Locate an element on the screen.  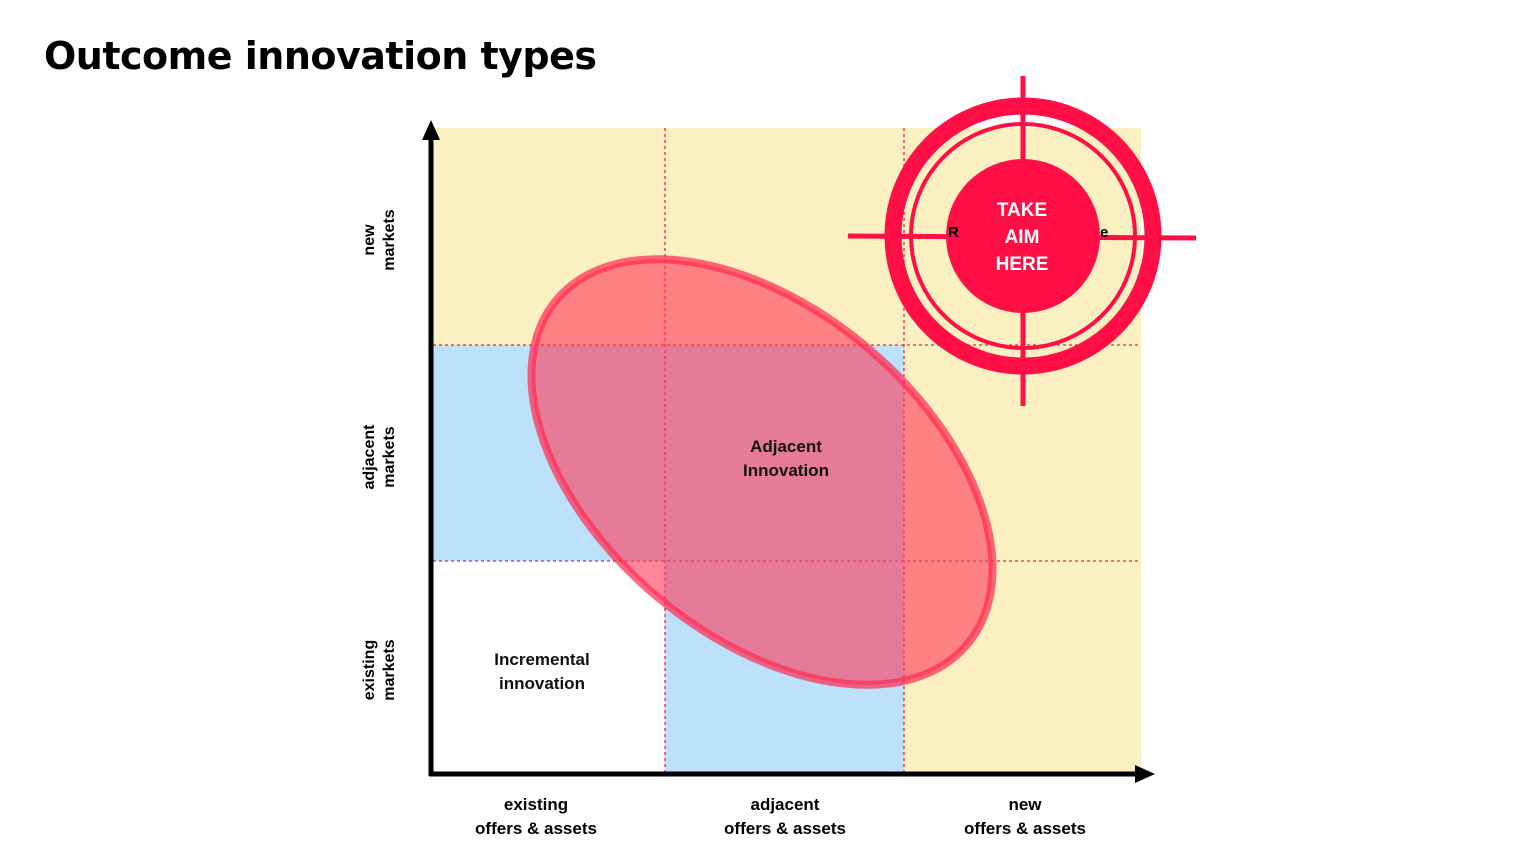
target-icon: R e is located at coordinates (1022, 241).